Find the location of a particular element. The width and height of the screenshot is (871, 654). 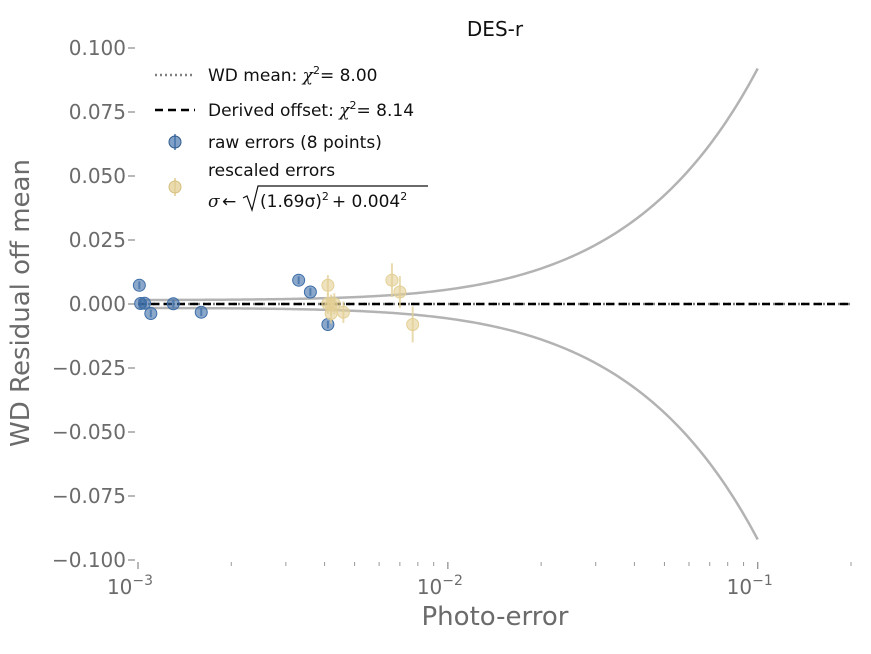

legend-rescaled-formula: σ ← (1.69σ)2 + 0.0042 is located at coordinates (318, 199).